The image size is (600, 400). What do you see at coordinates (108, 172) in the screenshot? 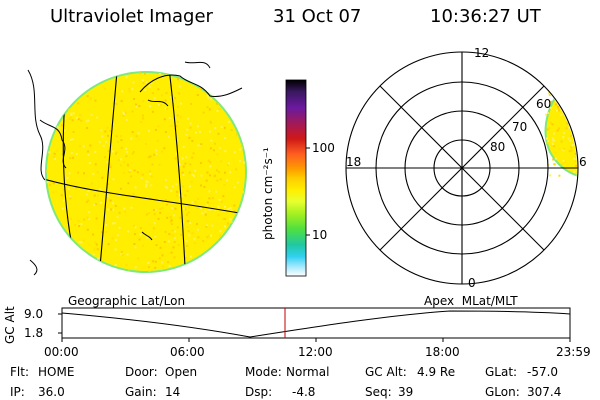
I see `meridian-line` at bounding box center [108, 172].